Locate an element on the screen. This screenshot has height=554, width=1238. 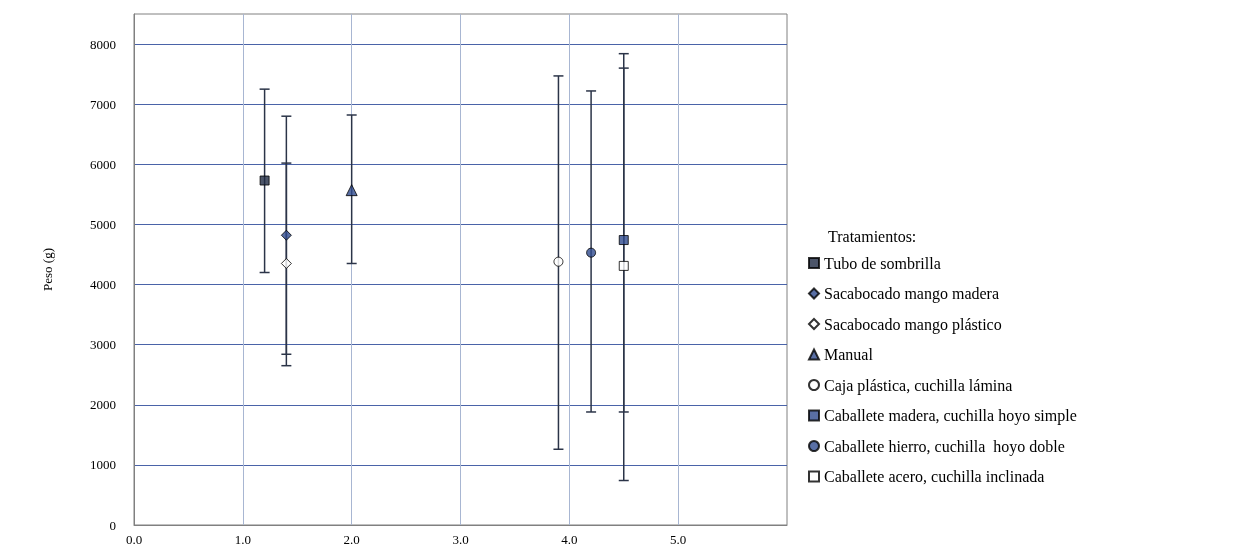
legend-label: Sacabocado mango madera is located at coordinates (912, 294).